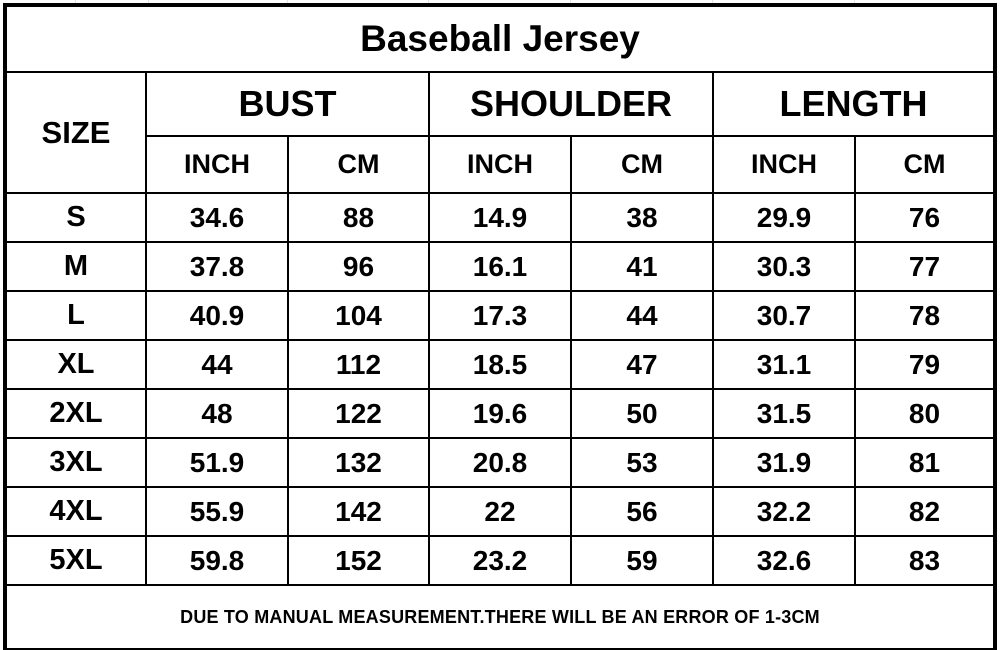  I want to click on cell-shoulder-inch: 22, so click(500, 511).